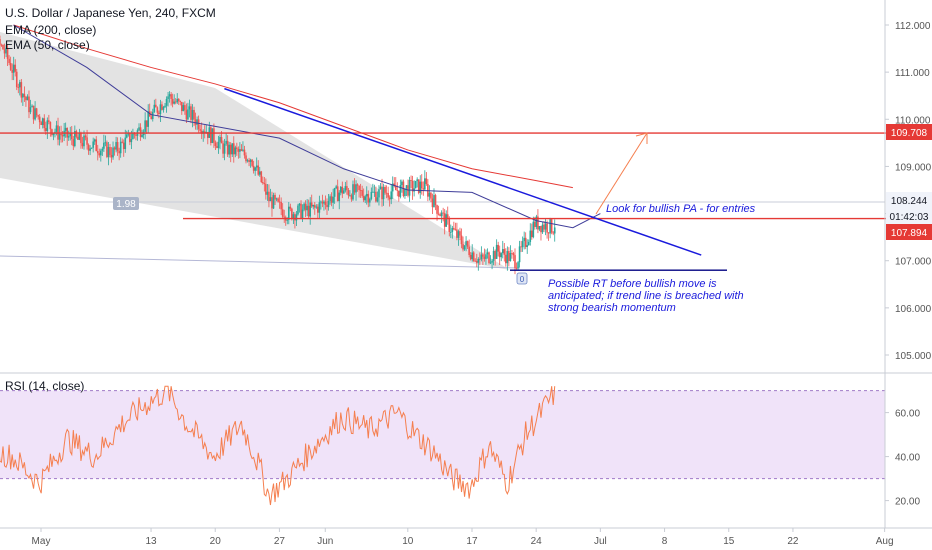 The image size is (932, 550). What do you see at coordinates (612, 308) in the screenshot?
I see `annotation-line-3: strong bearish momentum` at bounding box center [612, 308].